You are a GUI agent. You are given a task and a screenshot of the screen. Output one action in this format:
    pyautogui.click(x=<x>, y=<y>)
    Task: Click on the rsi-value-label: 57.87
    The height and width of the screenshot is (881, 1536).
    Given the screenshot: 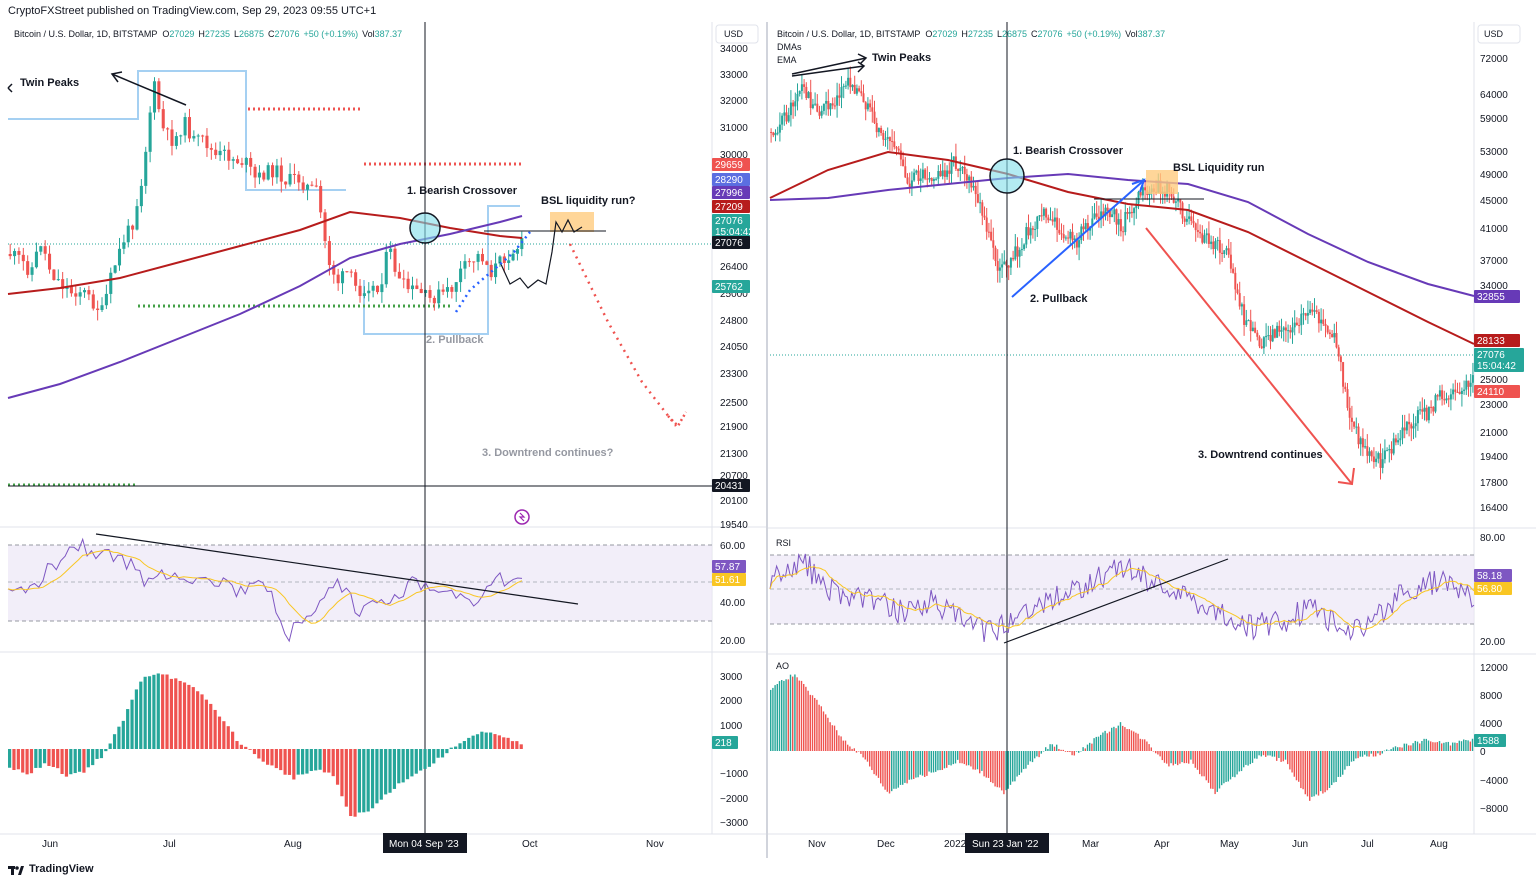 What is the action you would take?
    pyautogui.click(x=727, y=567)
    